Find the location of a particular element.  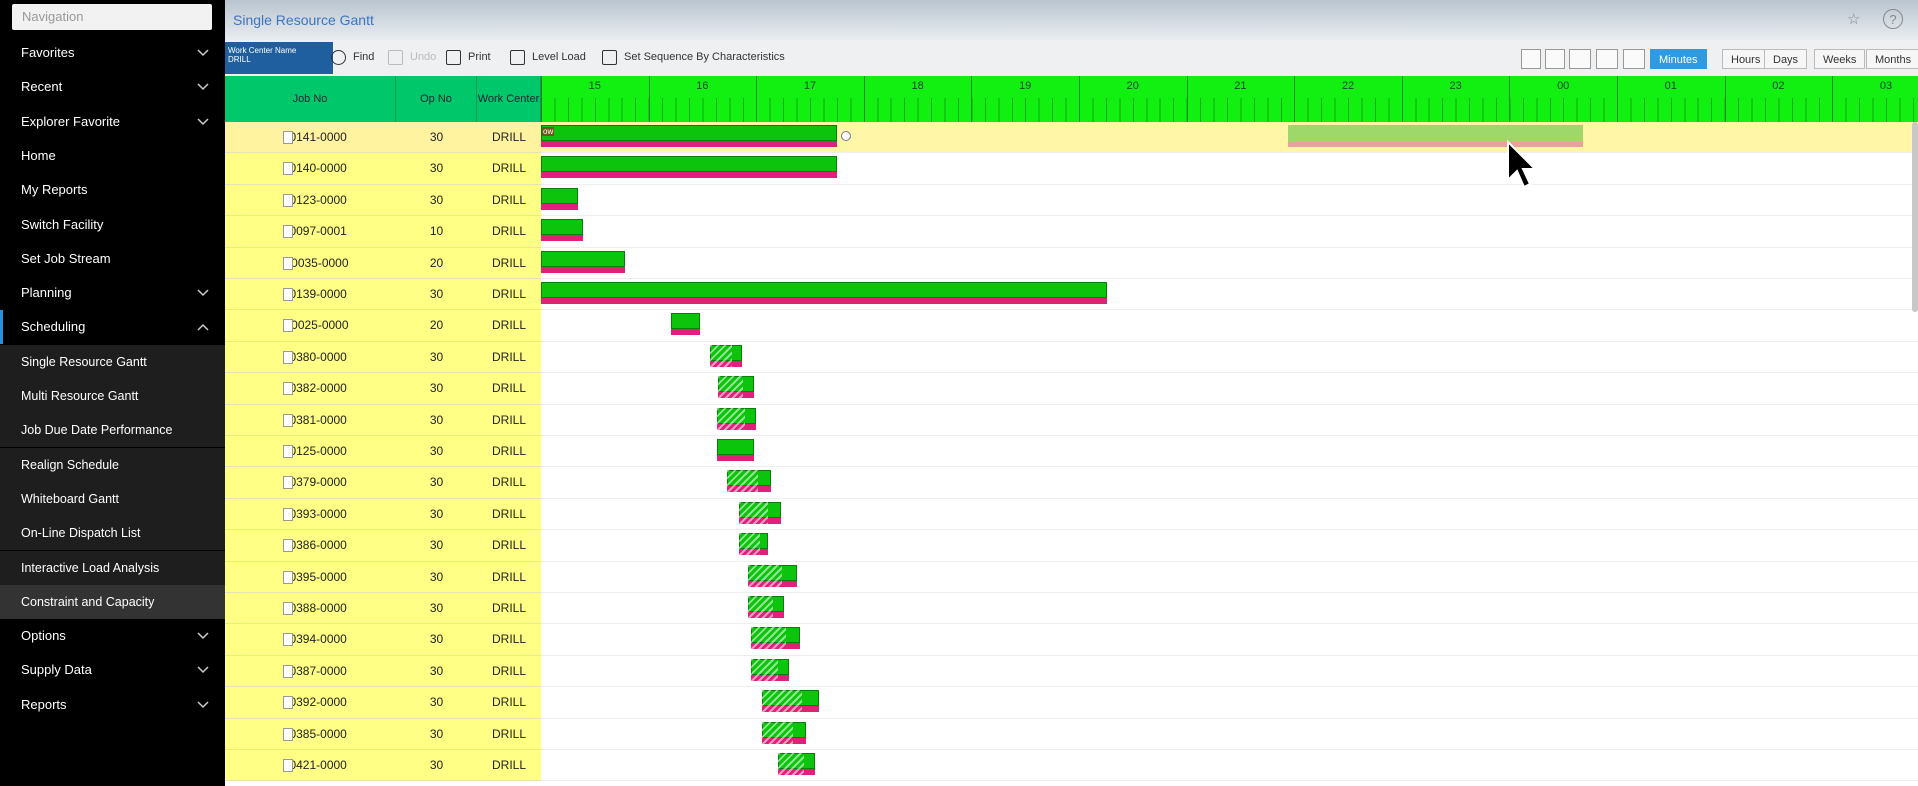

menu-item: Options is located at coordinates (43, 636).